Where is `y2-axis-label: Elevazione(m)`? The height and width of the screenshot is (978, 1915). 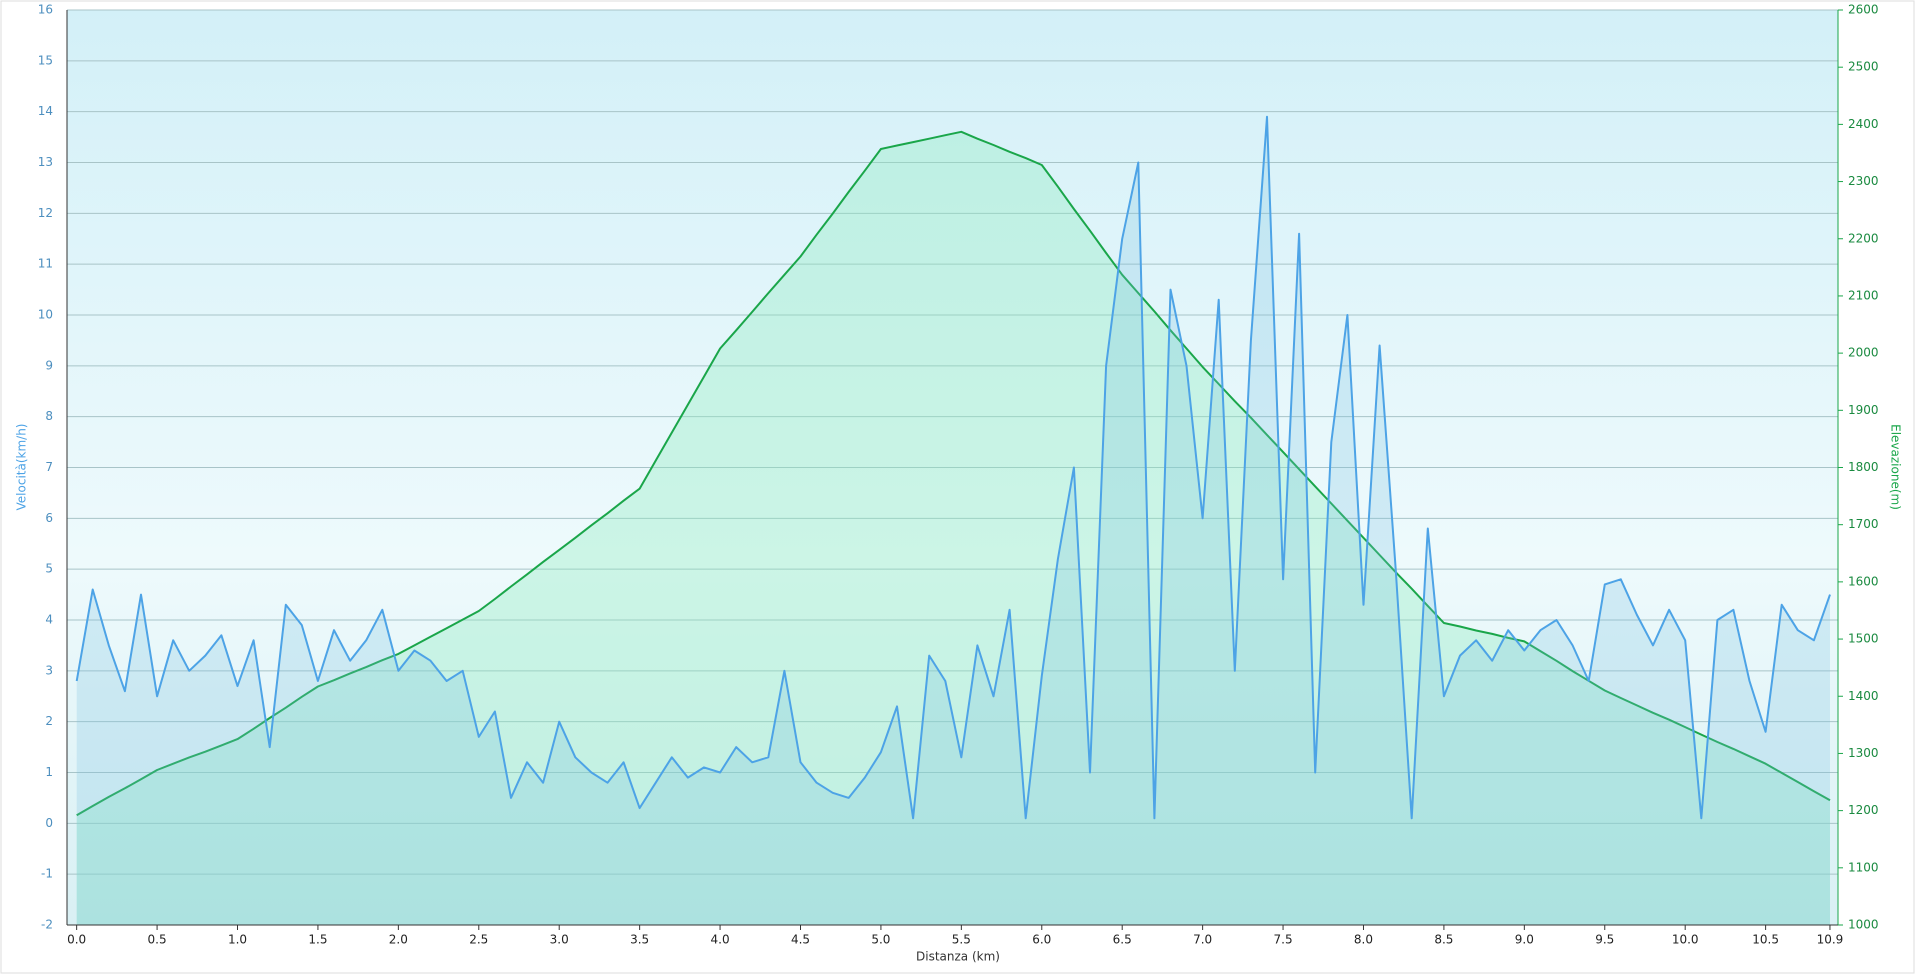
y2-axis-label: Elevazione(m) is located at coordinates (1896, 467).